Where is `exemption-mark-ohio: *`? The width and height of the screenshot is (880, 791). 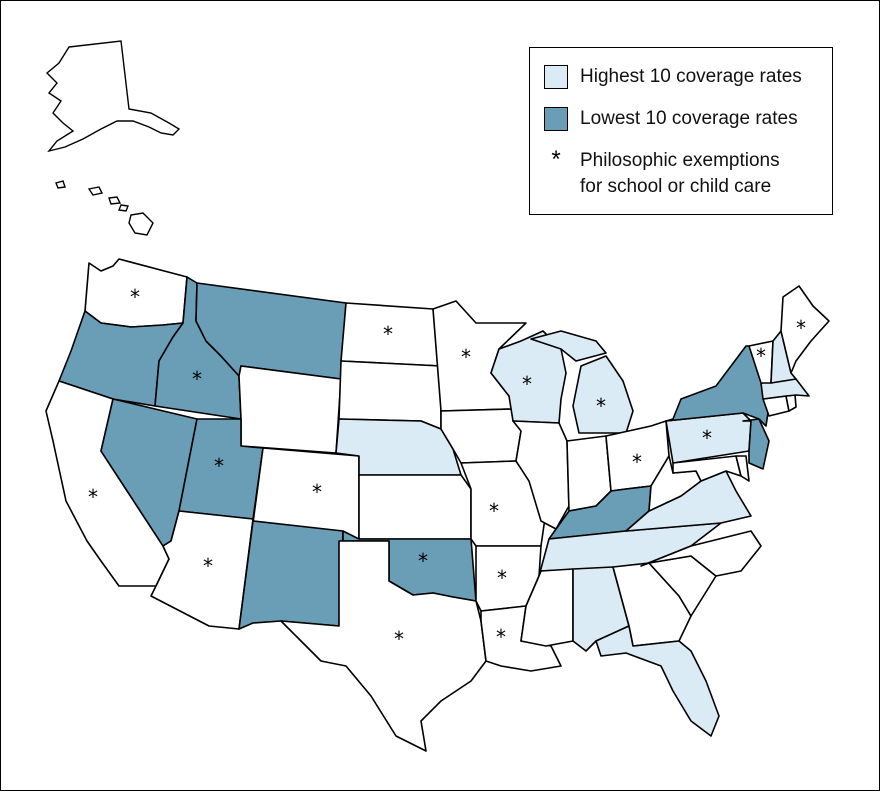
exemption-mark-ohio: * is located at coordinates (637, 462).